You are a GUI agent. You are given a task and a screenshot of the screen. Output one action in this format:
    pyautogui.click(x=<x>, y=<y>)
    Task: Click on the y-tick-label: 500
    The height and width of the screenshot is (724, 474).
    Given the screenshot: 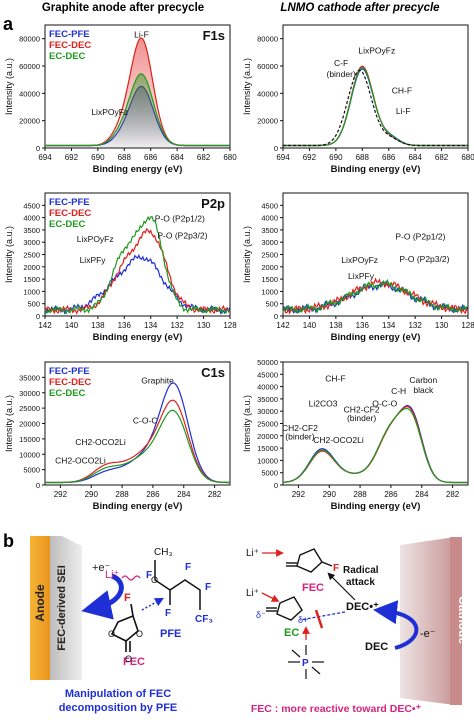 What is the action you would take?
    pyautogui.click(x=271, y=304)
    